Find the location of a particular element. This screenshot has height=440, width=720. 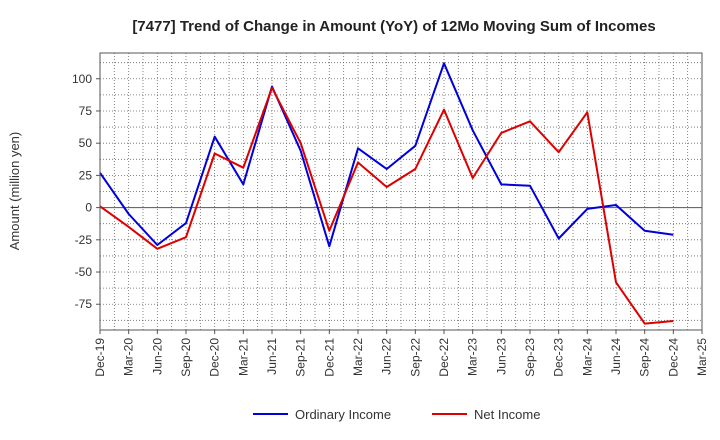

x-tick-label: Sep-20 is located at coordinates (186, 357).